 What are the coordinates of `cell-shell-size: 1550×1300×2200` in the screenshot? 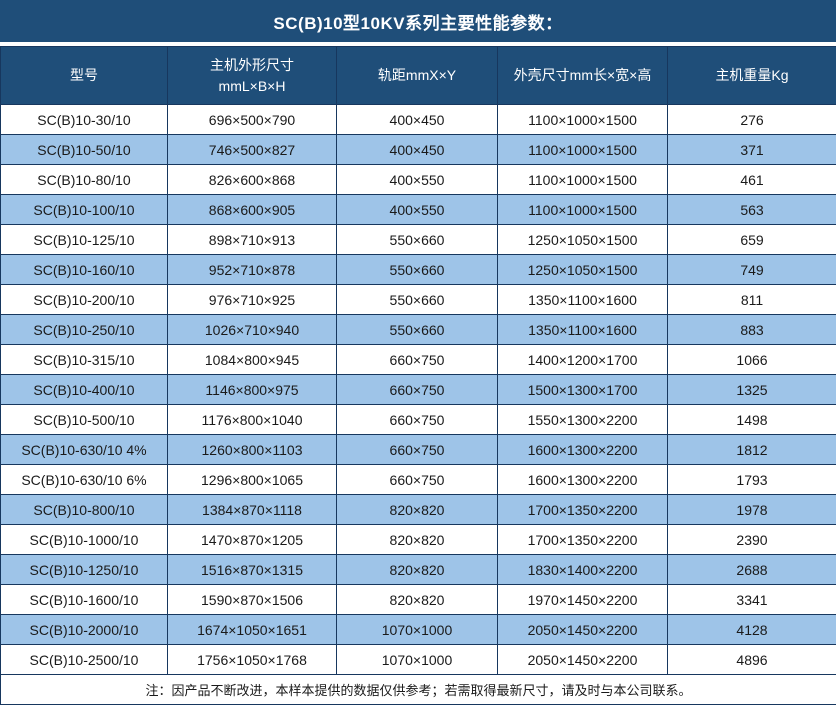 It's located at (582, 419).